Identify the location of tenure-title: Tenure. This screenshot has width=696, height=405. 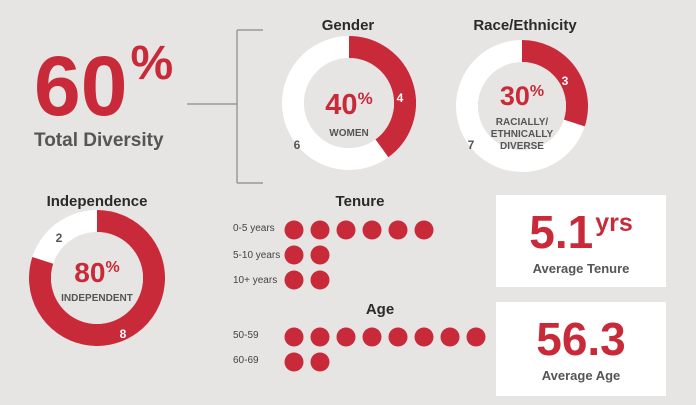
(360, 201).